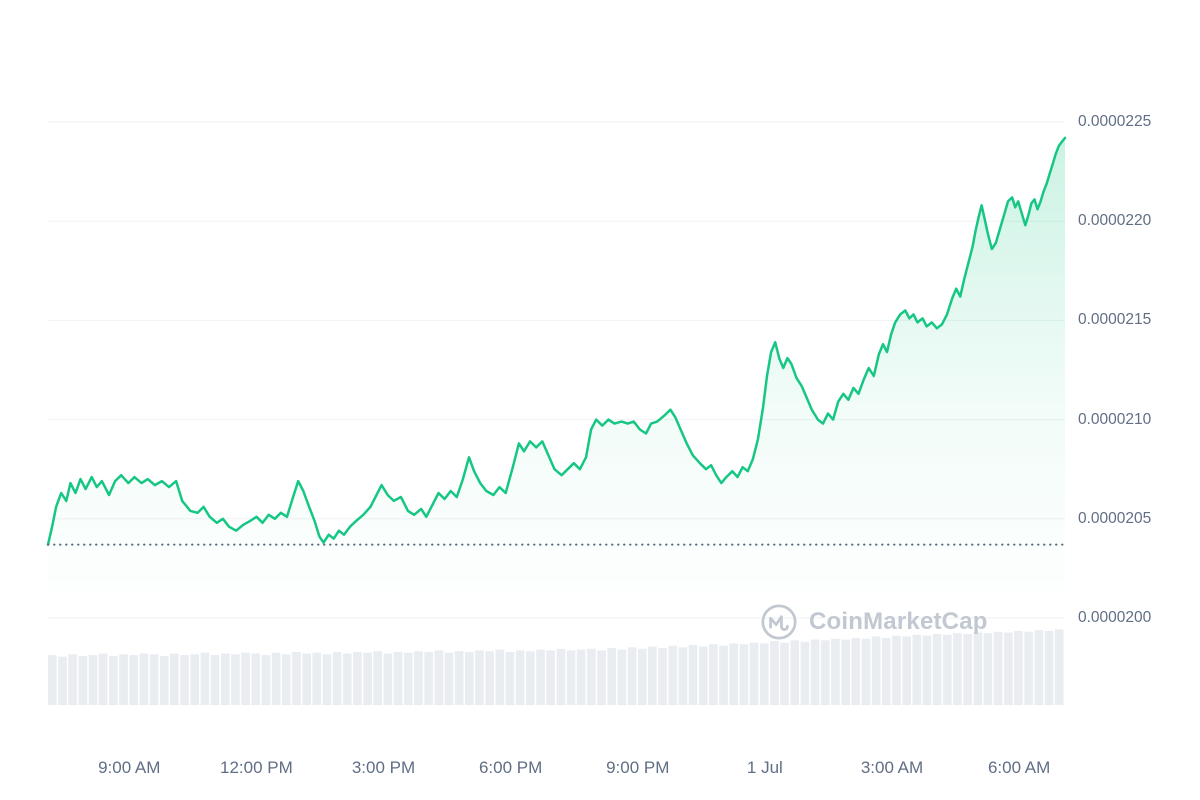 Image resolution: width=1200 pixels, height=800 pixels. I want to click on watermark: CoinMarketCap, so click(874, 622).